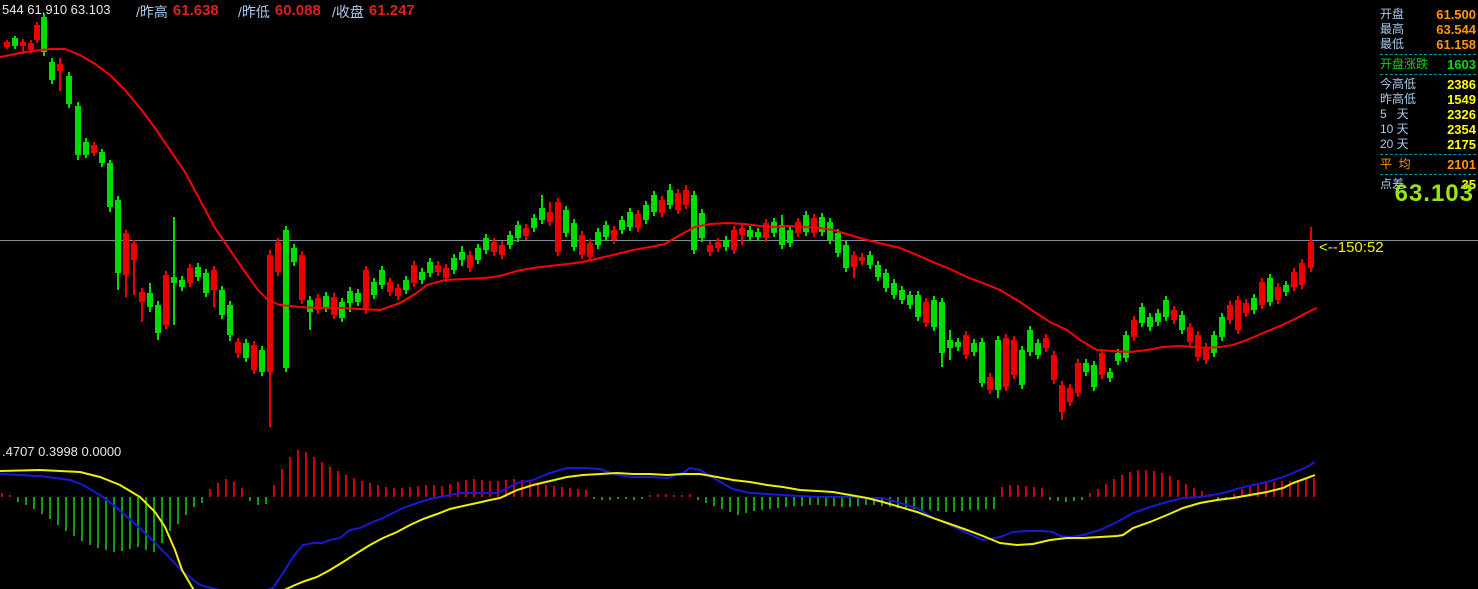 This screenshot has width=1478, height=589. I want to click on prev-high-value: 61.638, so click(195, 10).